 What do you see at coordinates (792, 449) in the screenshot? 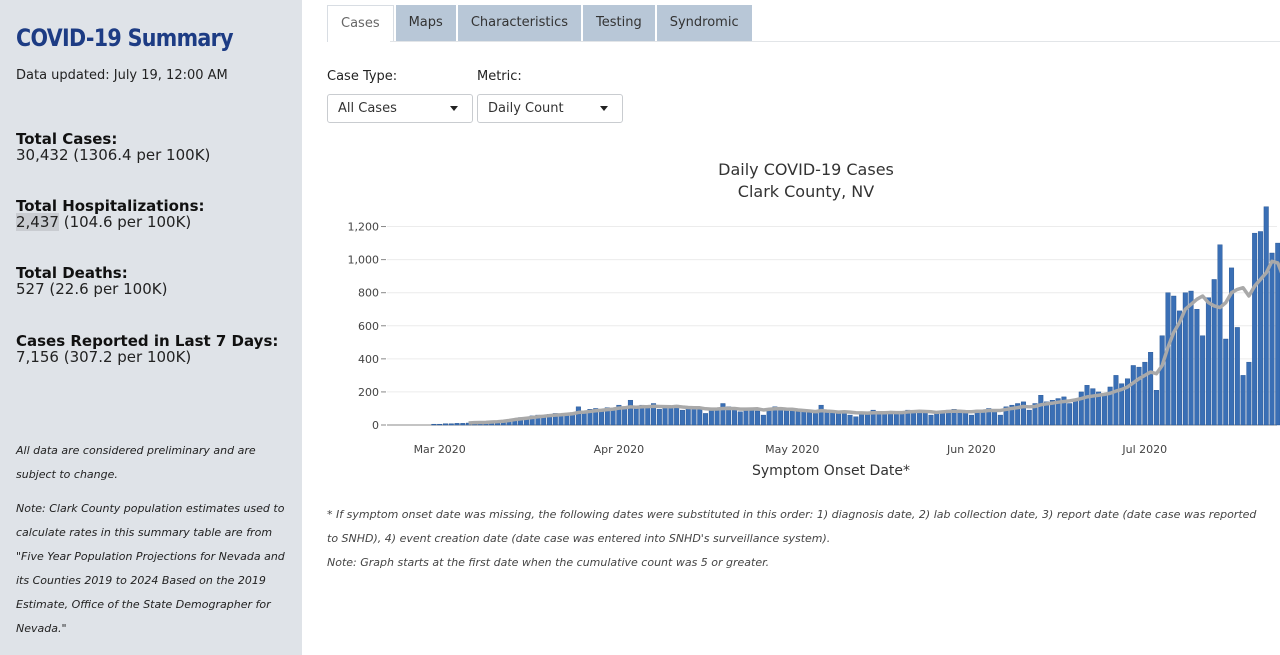
I see `x-tick-label: May 2020` at bounding box center [792, 449].